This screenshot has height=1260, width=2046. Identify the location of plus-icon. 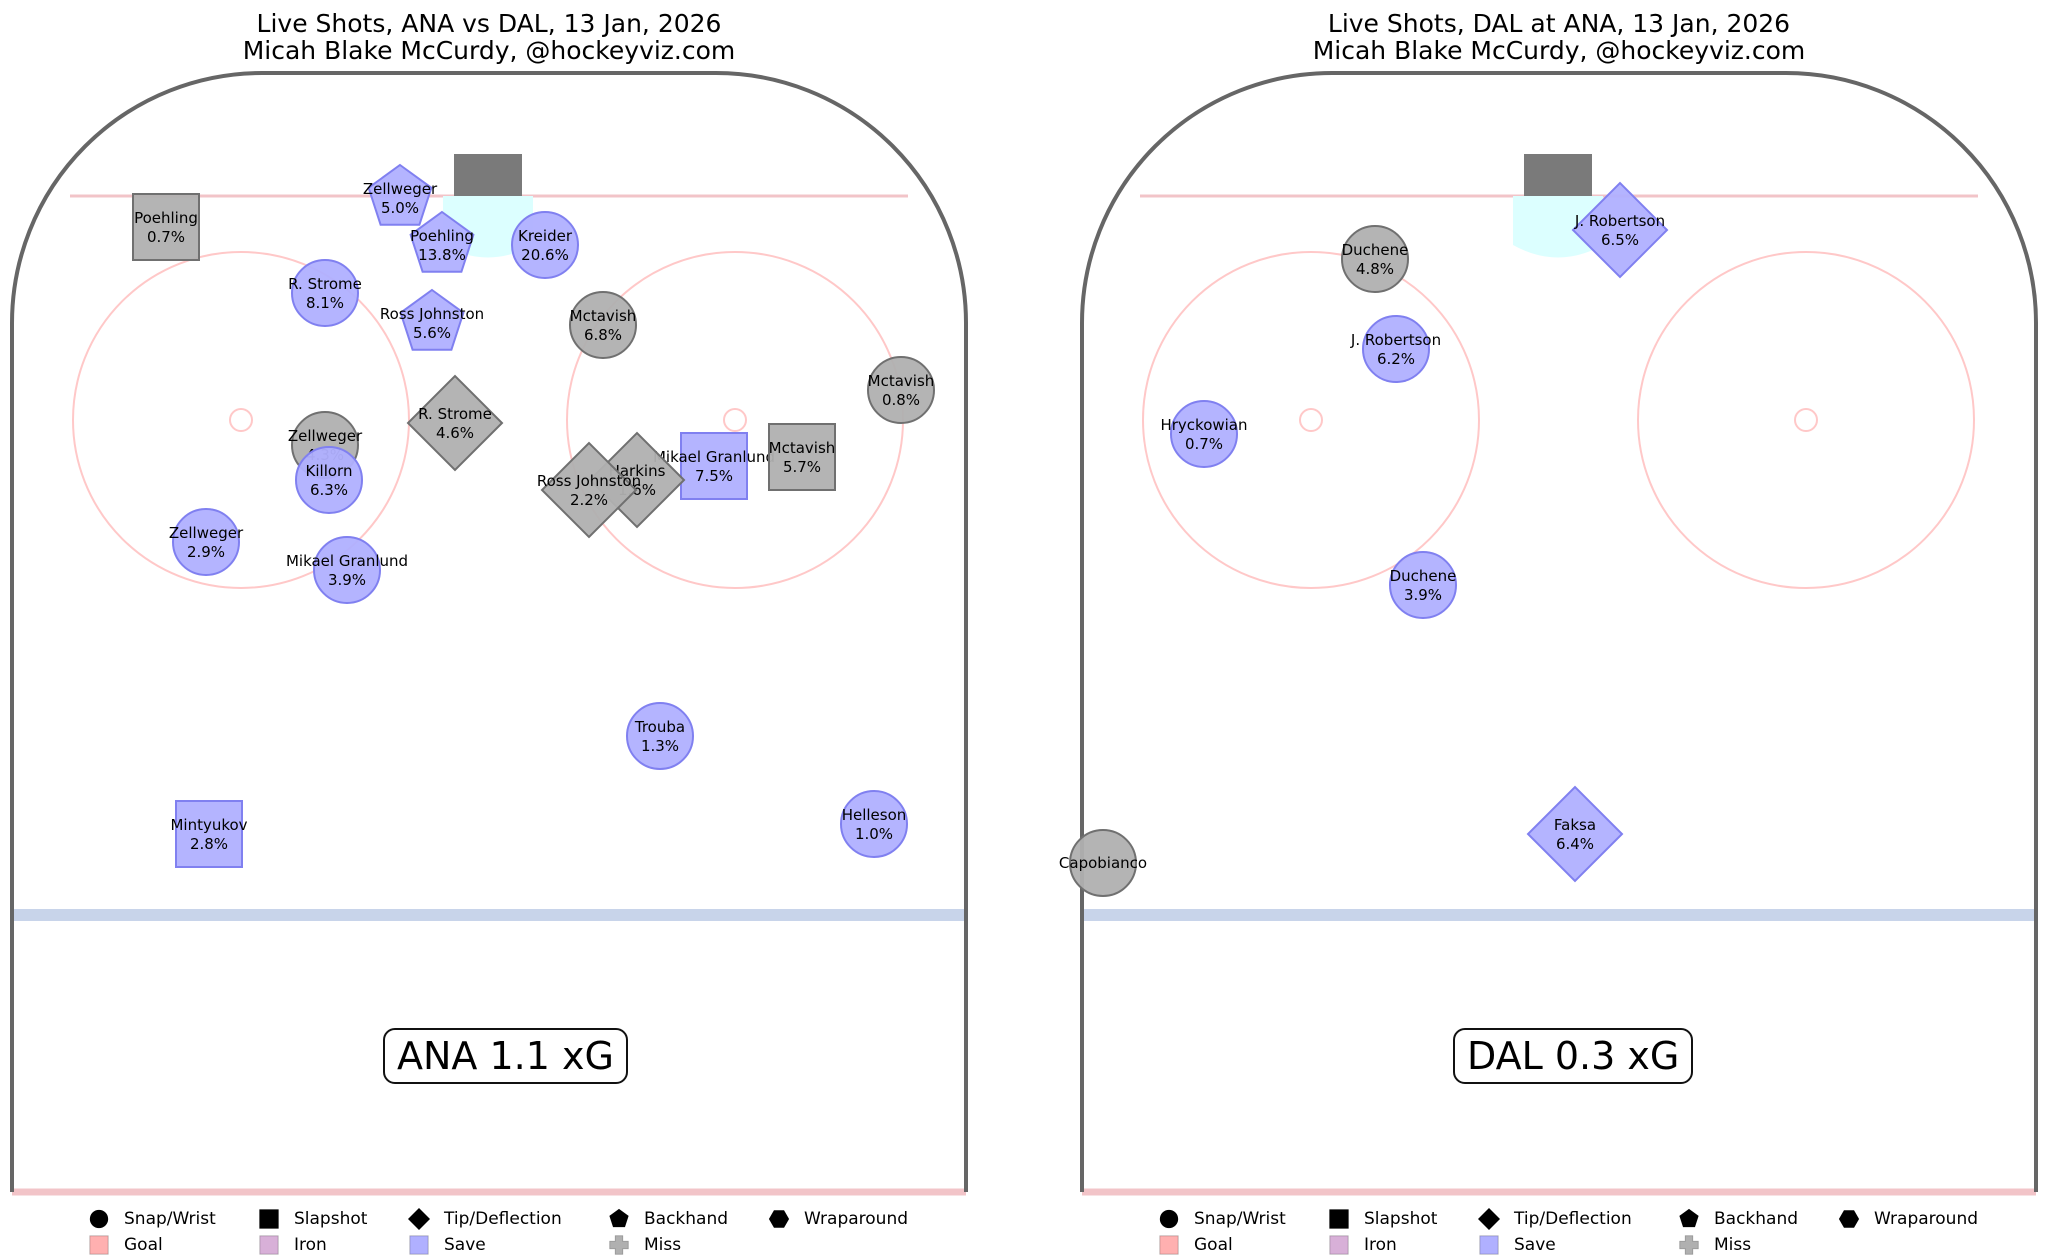
(619, 1245).